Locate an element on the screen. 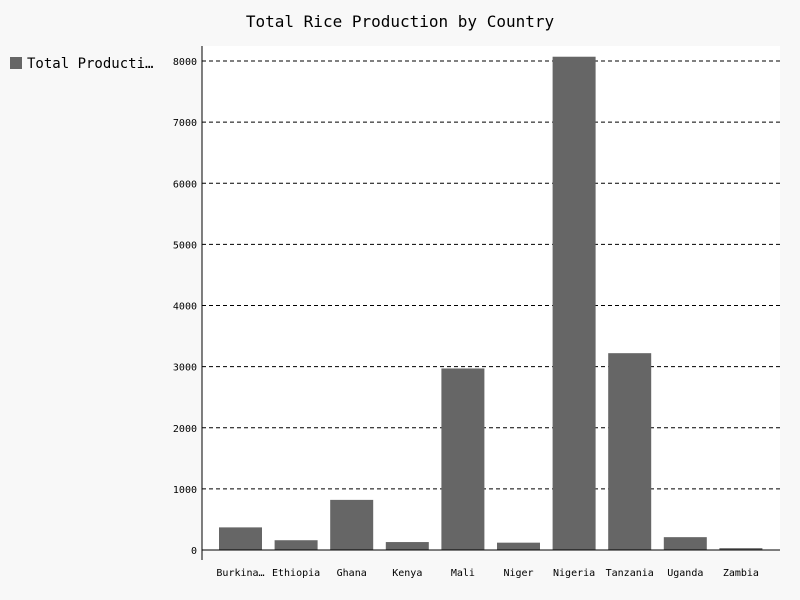  x-tick-label: Zambia is located at coordinates (741, 573).